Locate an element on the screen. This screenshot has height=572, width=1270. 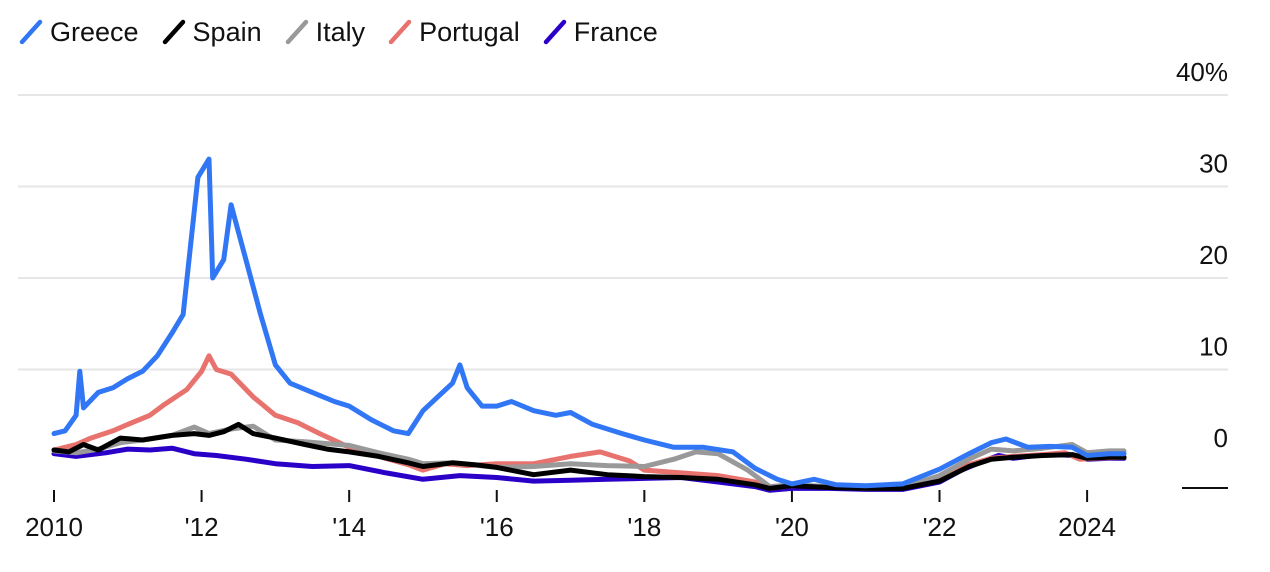
legend-item-greece: Greece is located at coordinates (78, 32).